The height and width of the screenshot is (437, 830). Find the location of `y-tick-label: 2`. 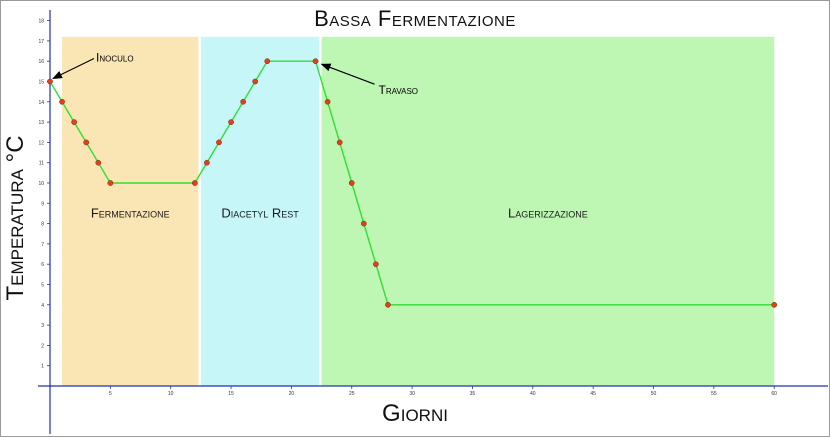

y-tick-label: 2 is located at coordinates (42, 346).